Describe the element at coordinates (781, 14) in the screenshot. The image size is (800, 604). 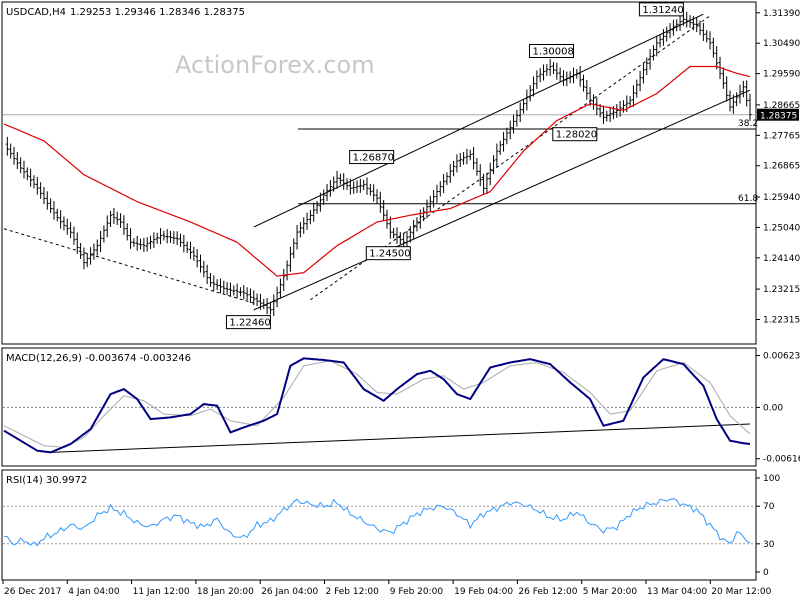
I see `price-tick-label: 1.31390` at that location.